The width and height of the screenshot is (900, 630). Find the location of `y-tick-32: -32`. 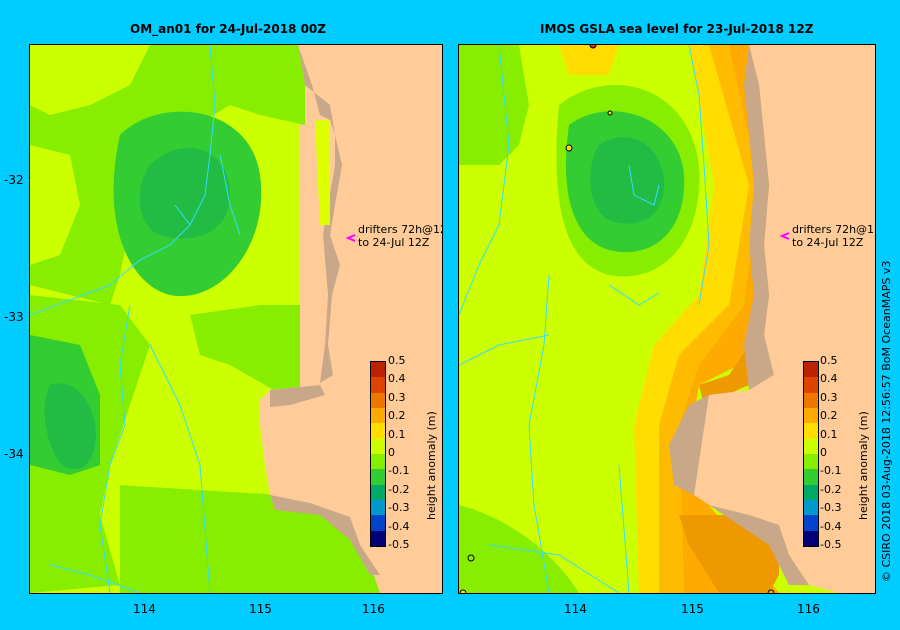

y-tick-32: -32 is located at coordinates (14, 180).